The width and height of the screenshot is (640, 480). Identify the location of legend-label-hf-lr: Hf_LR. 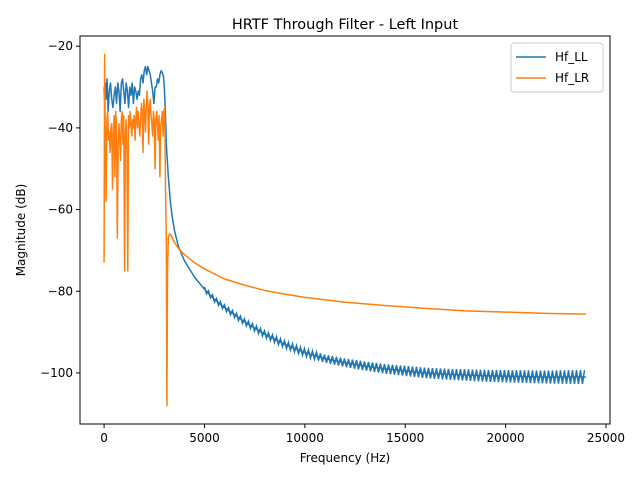
(572, 78).